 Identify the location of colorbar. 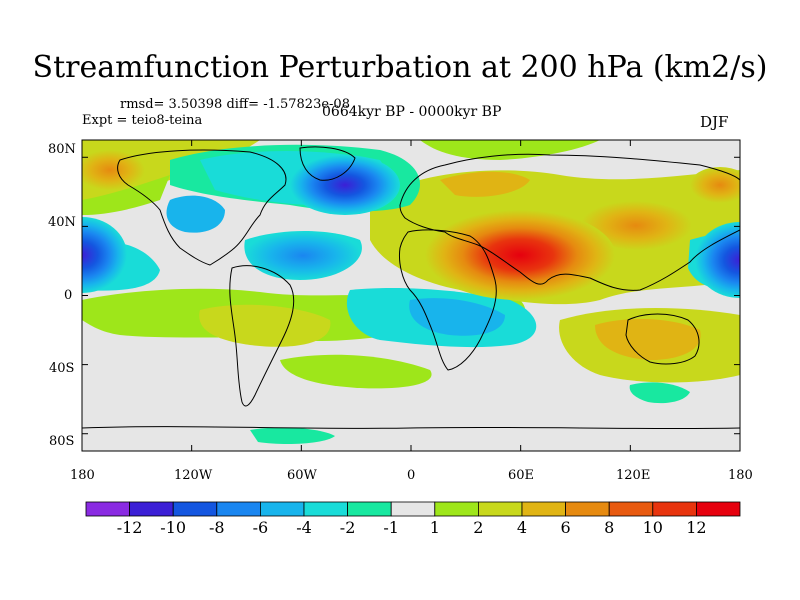
(413, 509).